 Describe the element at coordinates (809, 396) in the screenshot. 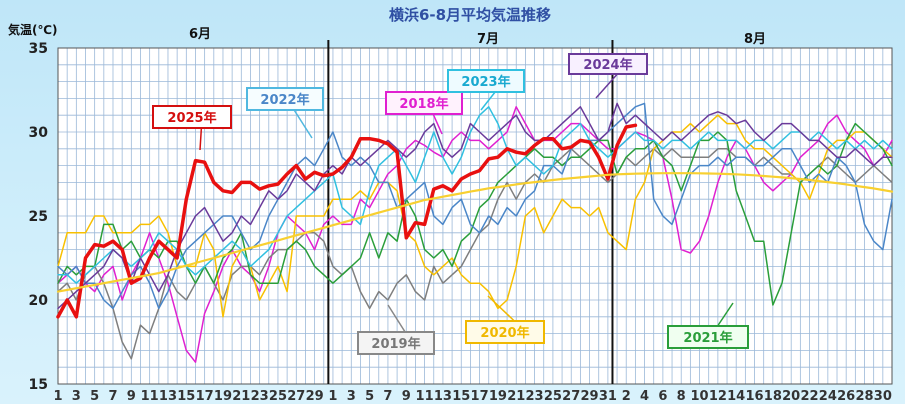

I see `x-tick-label: 22` at that location.